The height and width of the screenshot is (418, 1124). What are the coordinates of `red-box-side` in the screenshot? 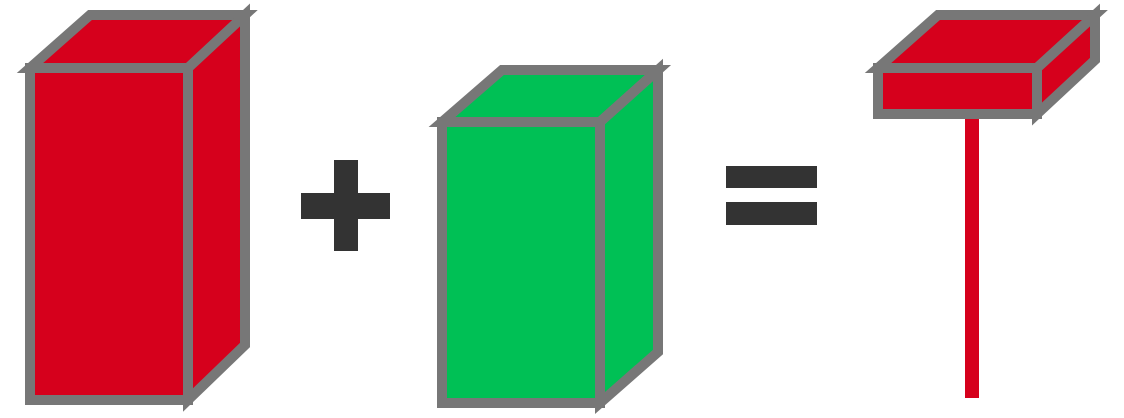 It's located at (216, 207).